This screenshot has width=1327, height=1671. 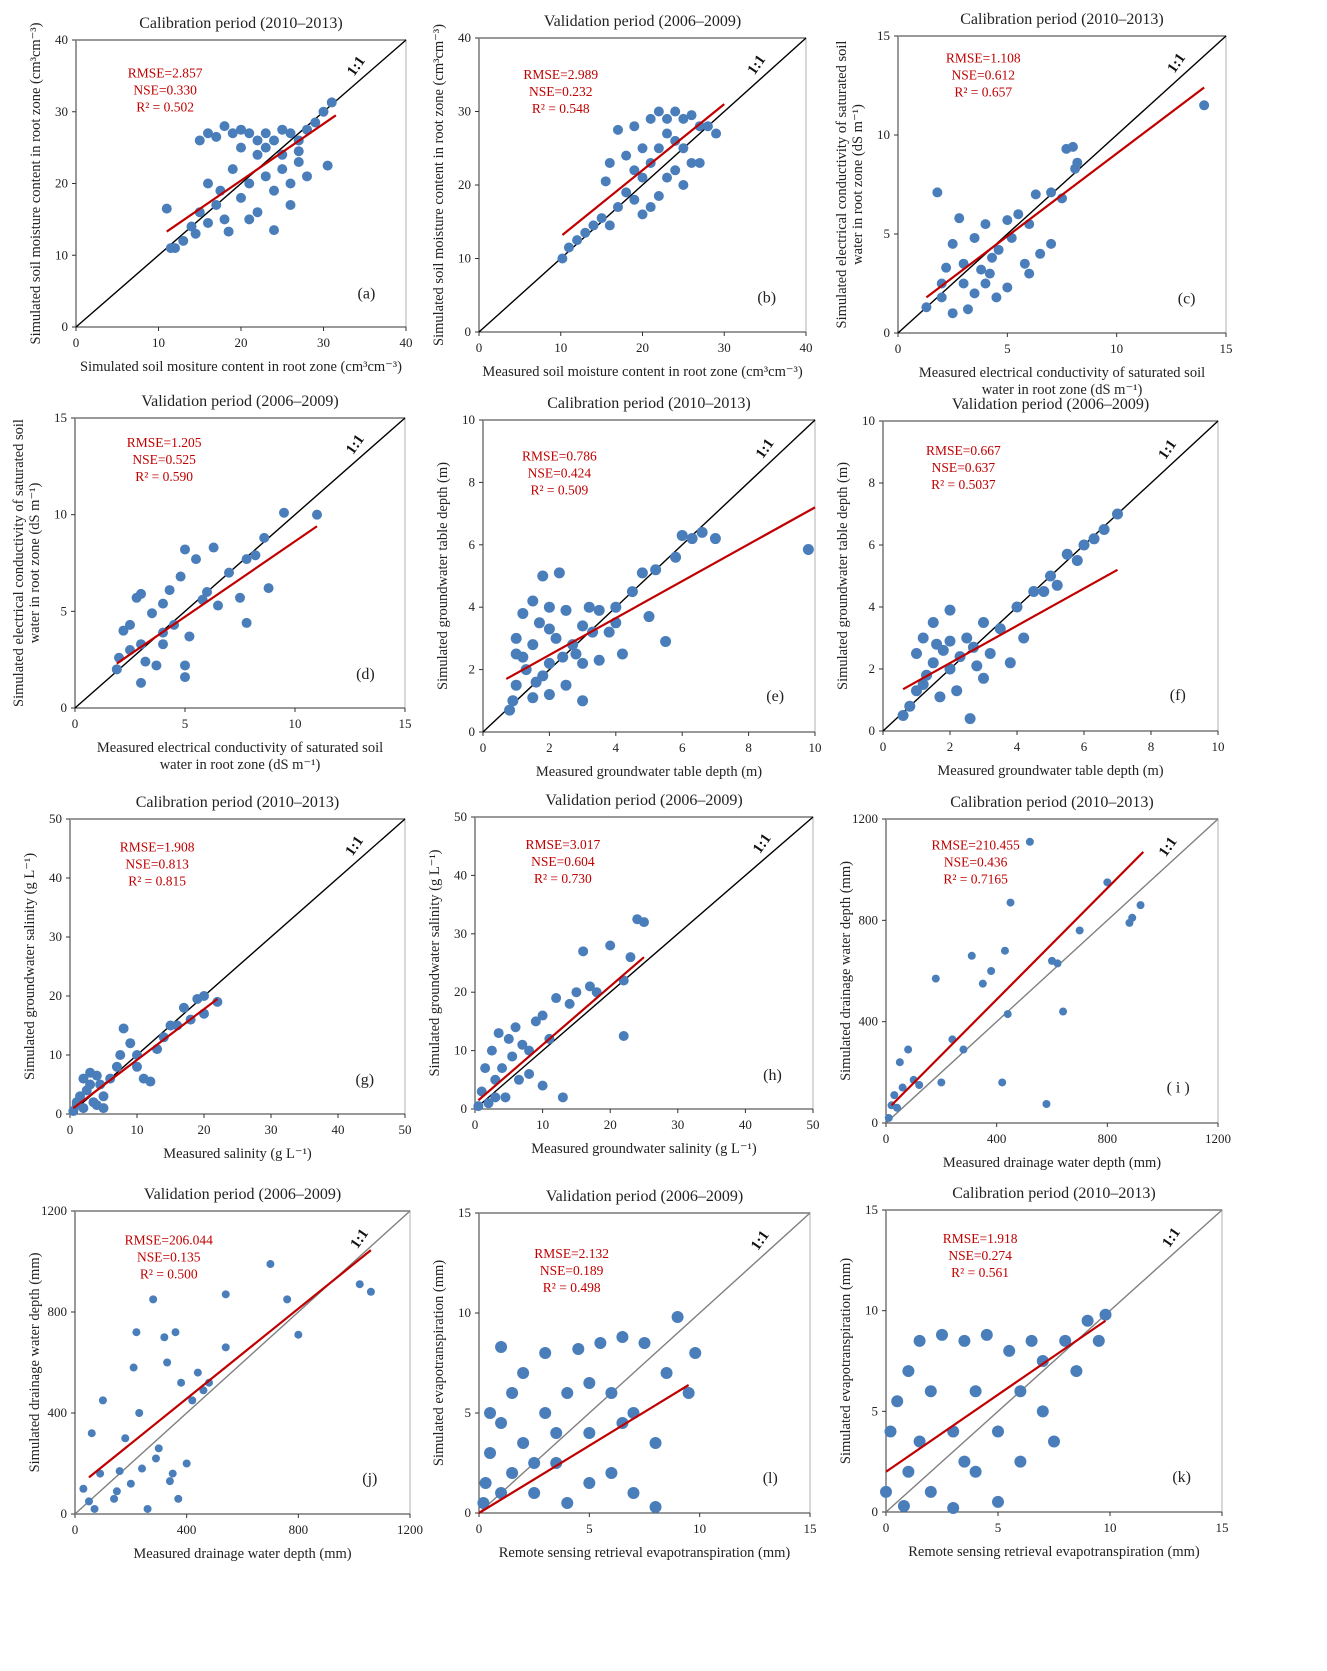 What do you see at coordinates (872, 482) in the screenshot?
I see `y-tick-label: 8` at bounding box center [872, 482].